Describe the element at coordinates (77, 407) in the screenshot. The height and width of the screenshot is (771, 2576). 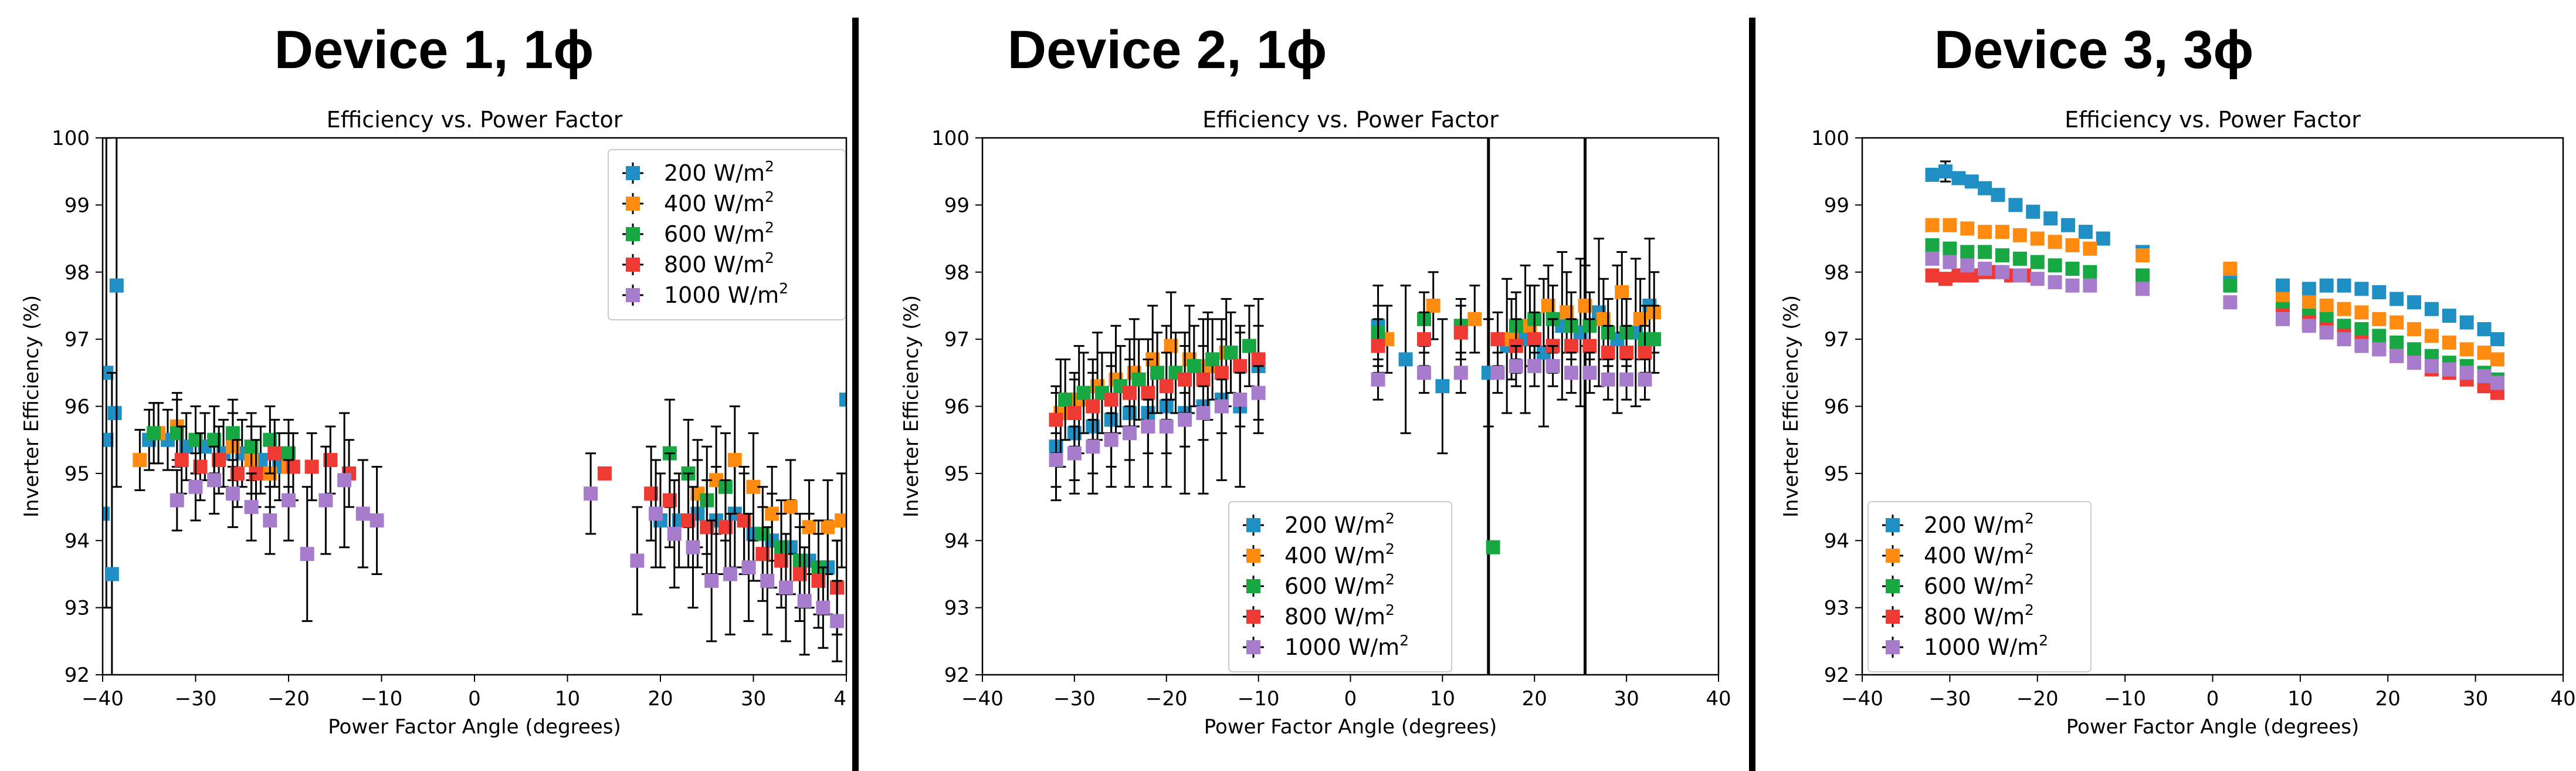
I see `y-tick-label: 96` at that location.